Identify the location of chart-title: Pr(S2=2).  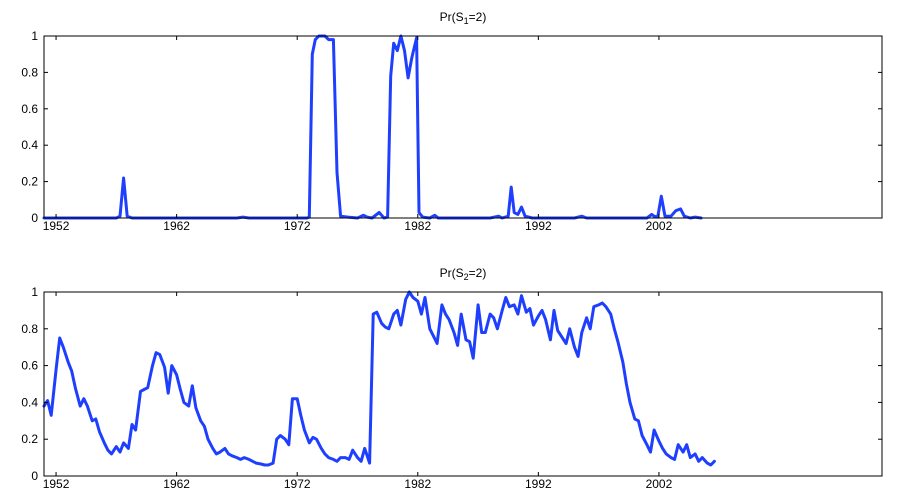
(463, 274).